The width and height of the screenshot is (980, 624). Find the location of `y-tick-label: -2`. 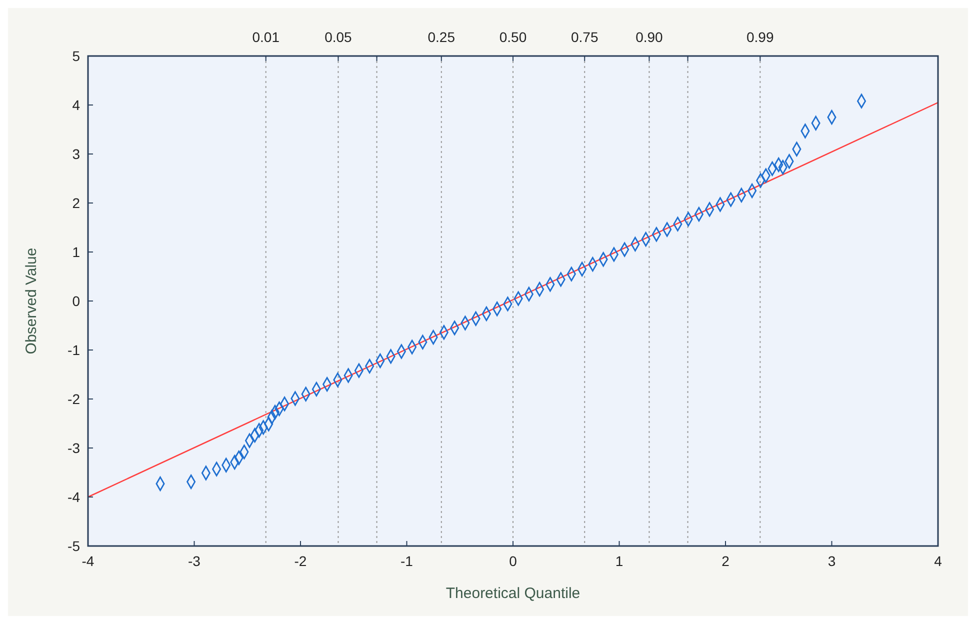

y-tick-label: -2 is located at coordinates (74, 399).